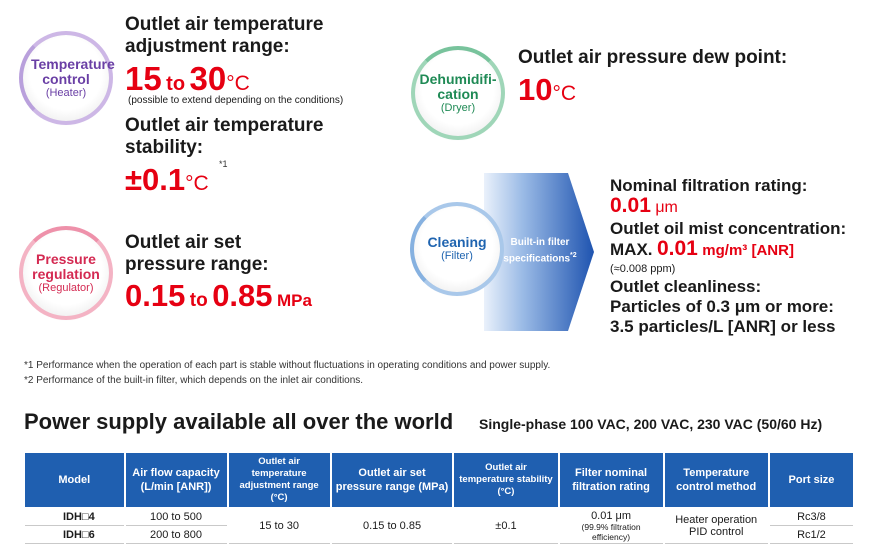 This screenshot has width=875, height=546. Describe the element at coordinates (176, 517) in the screenshot. I see `cell-flow: 100 to 500` at that location.